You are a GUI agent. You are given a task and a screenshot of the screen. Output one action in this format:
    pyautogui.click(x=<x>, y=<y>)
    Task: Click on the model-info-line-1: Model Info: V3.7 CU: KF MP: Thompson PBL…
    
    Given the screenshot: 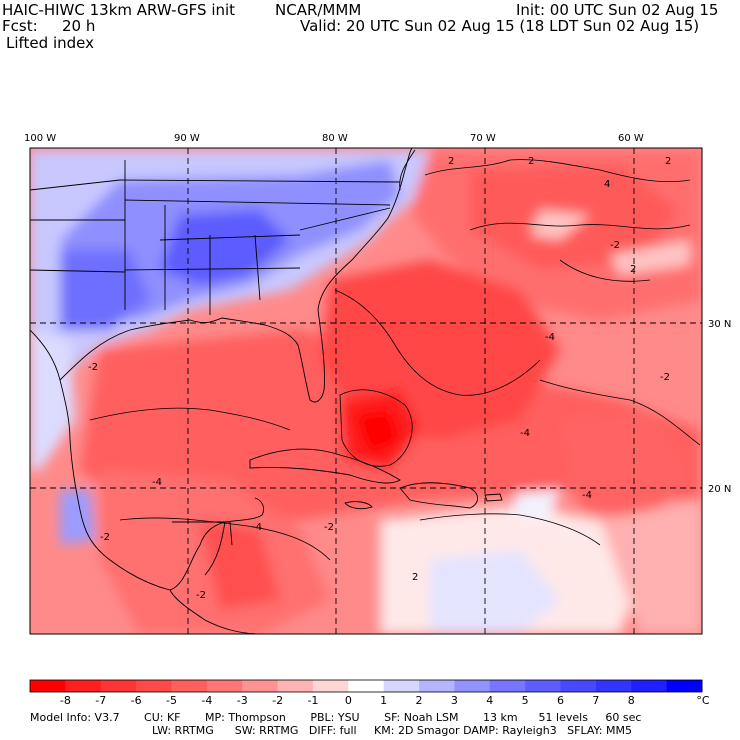 What is the action you would take?
    pyautogui.click(x=336, y=717)
    